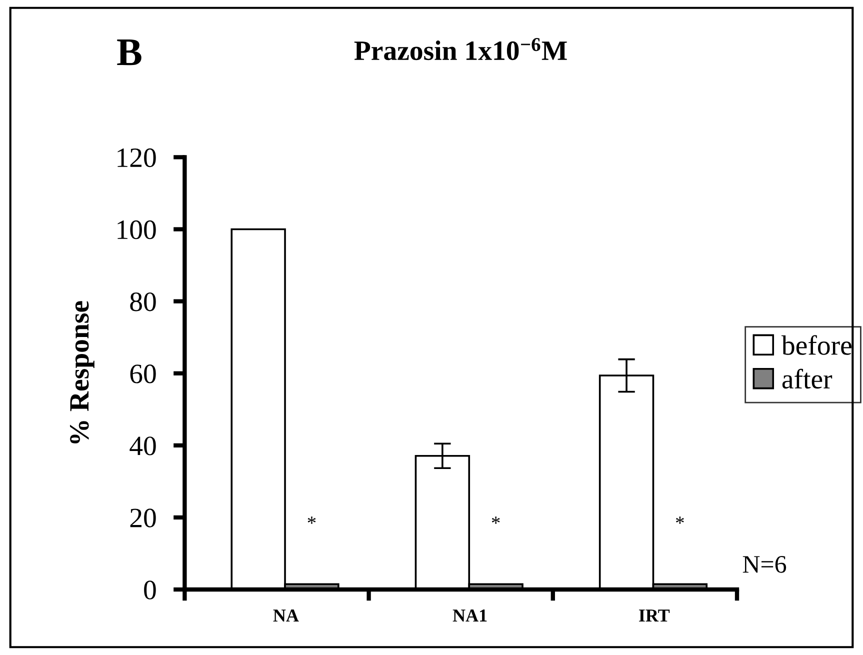 The image size is (863, 655). Describe the element at coordinates (469, 616) in the screenshot. I see `x-tick-label: NA1` at that location.